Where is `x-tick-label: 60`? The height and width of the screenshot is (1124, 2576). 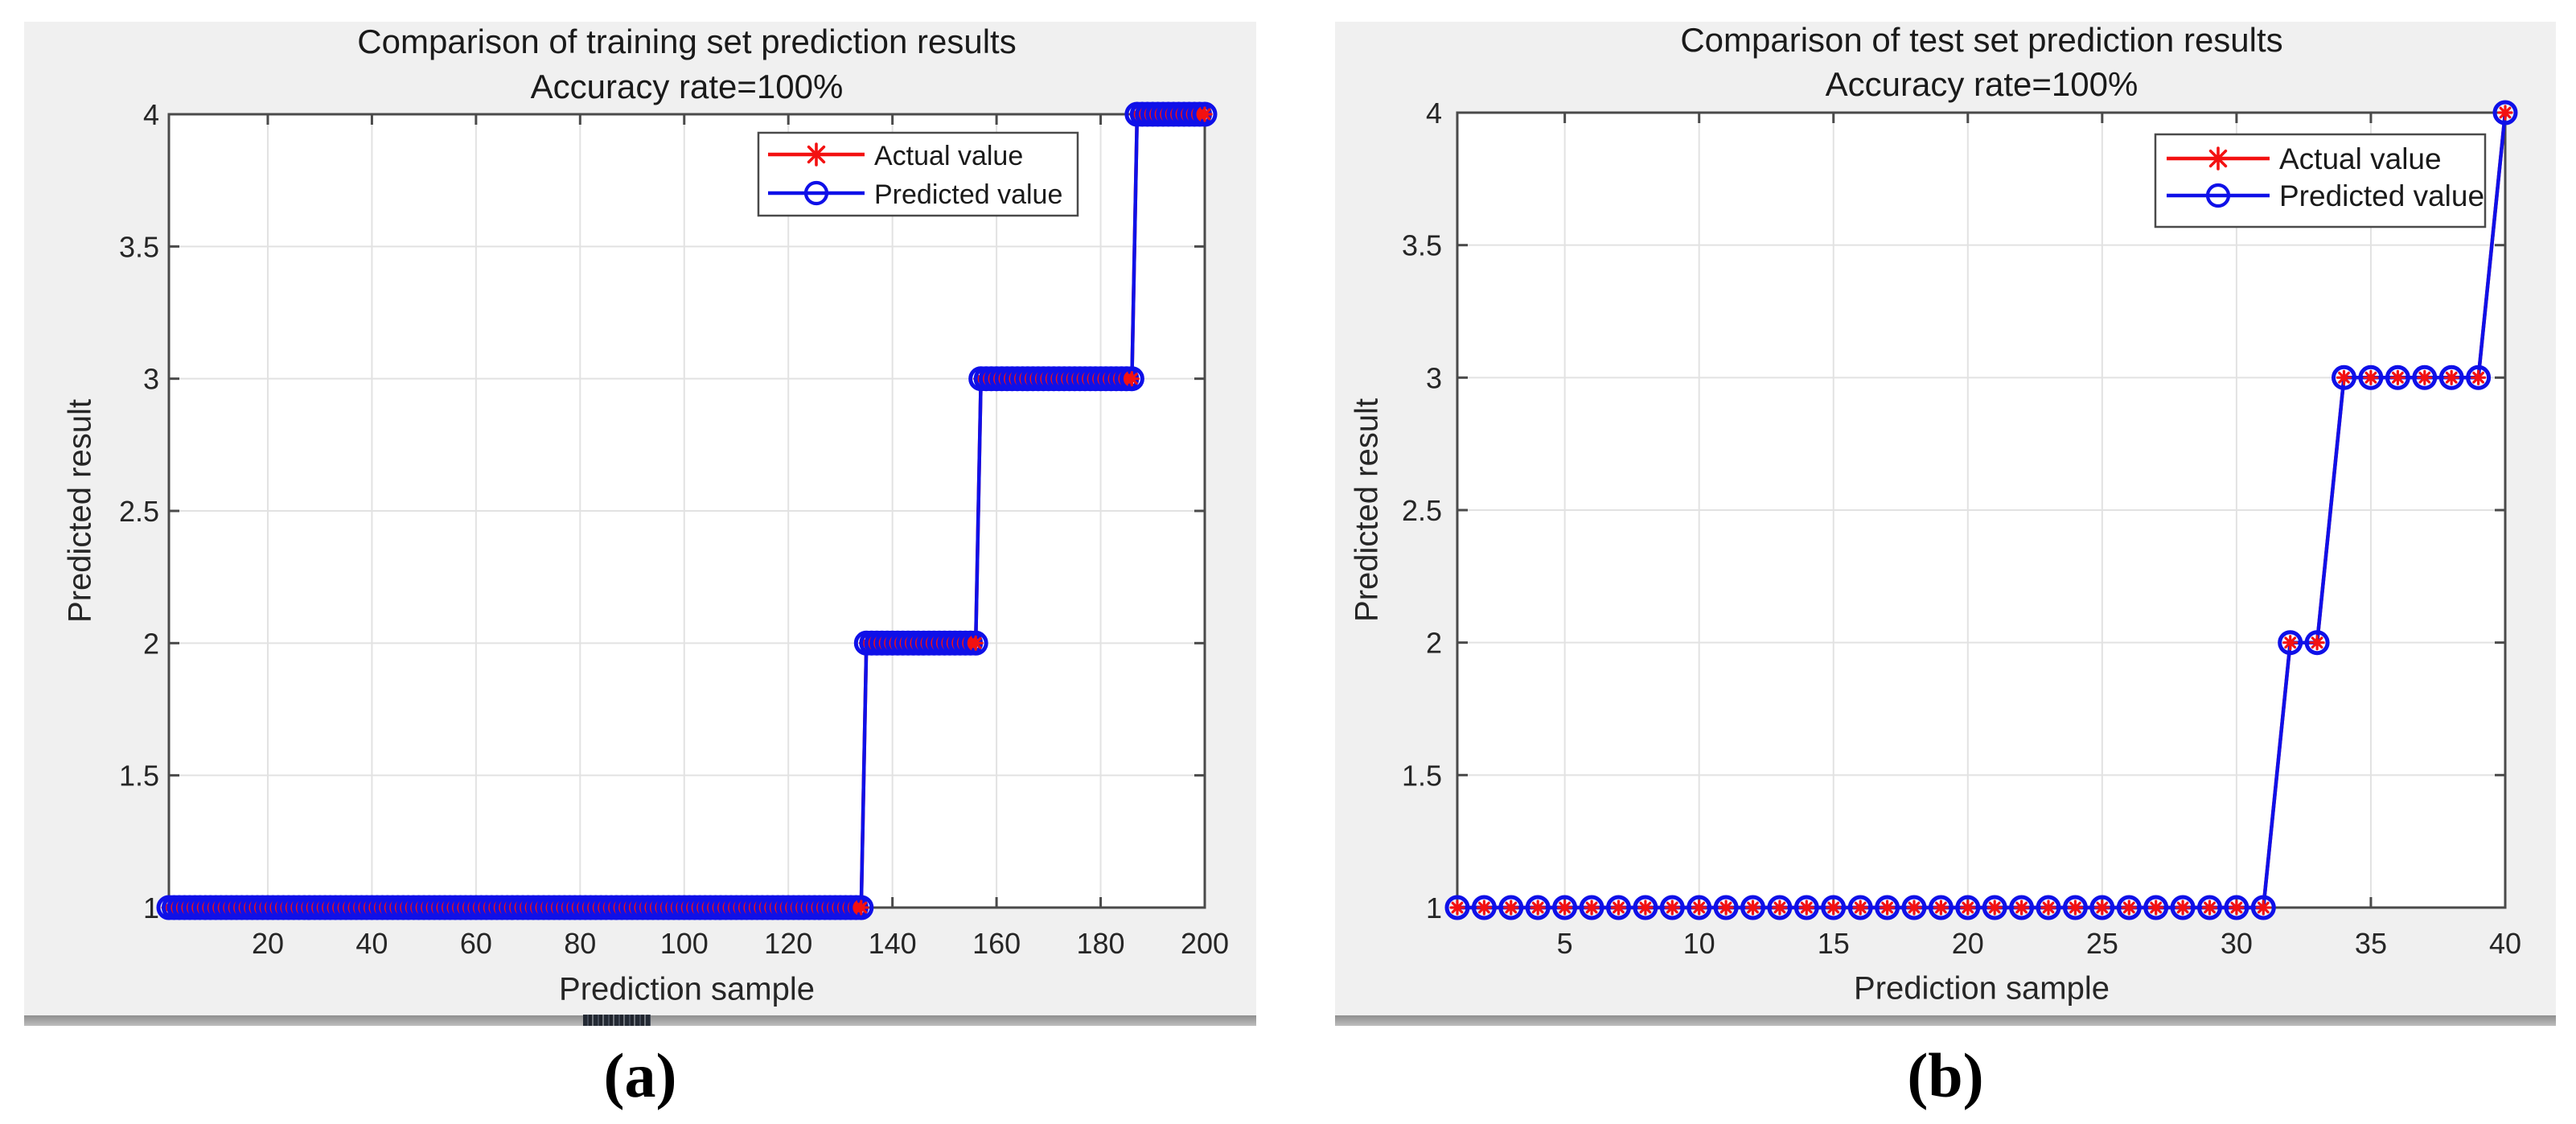
x-tick-label: 60 is located at coordinates (476, 944).